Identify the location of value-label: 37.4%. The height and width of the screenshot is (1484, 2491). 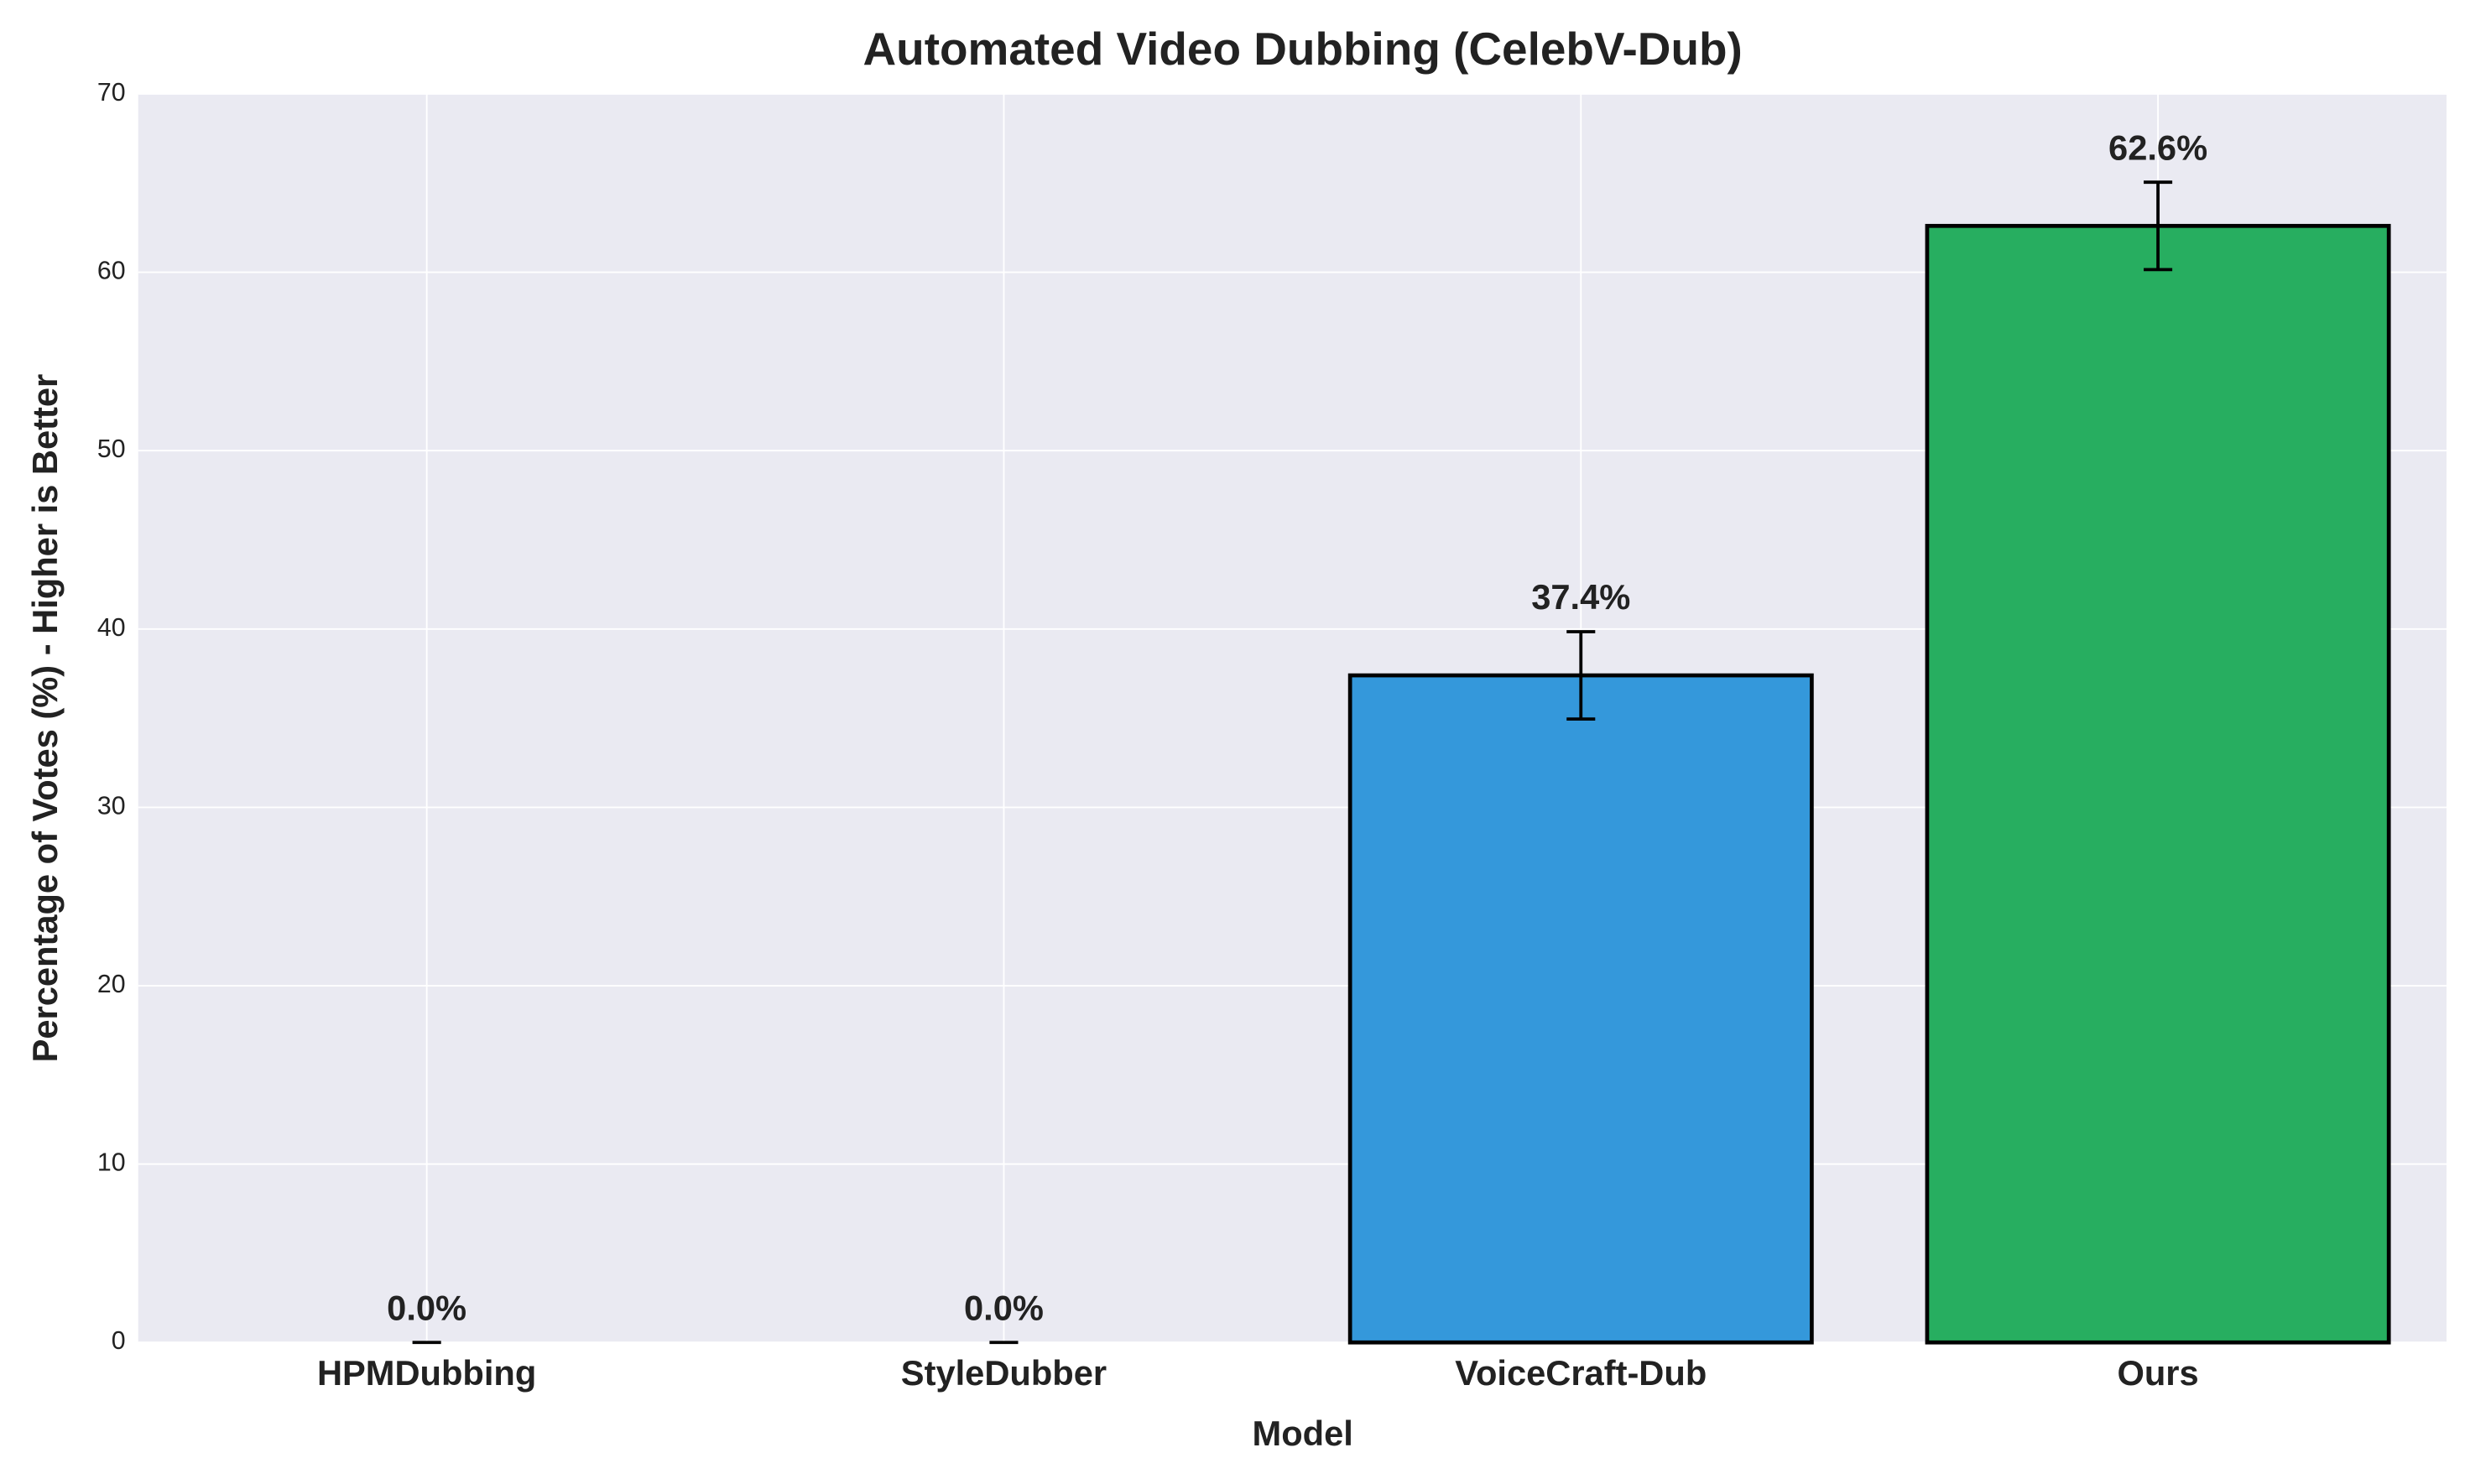
(1580, 597).